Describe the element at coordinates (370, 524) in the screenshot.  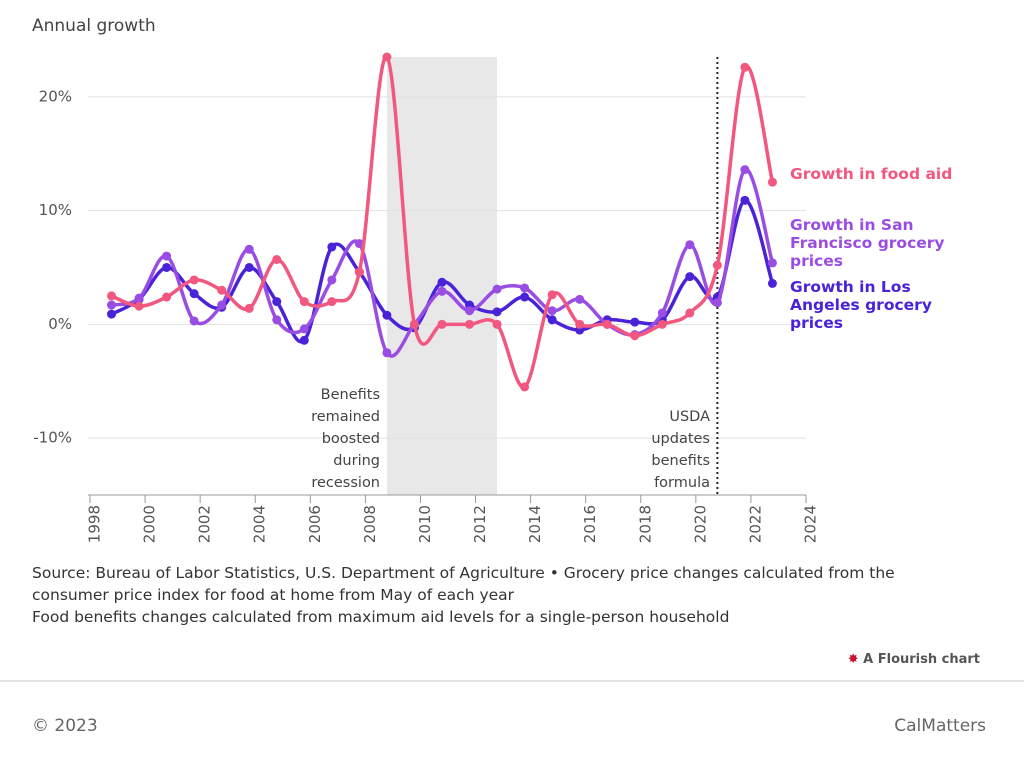
I see `x-tick-label: 2008` at that location.